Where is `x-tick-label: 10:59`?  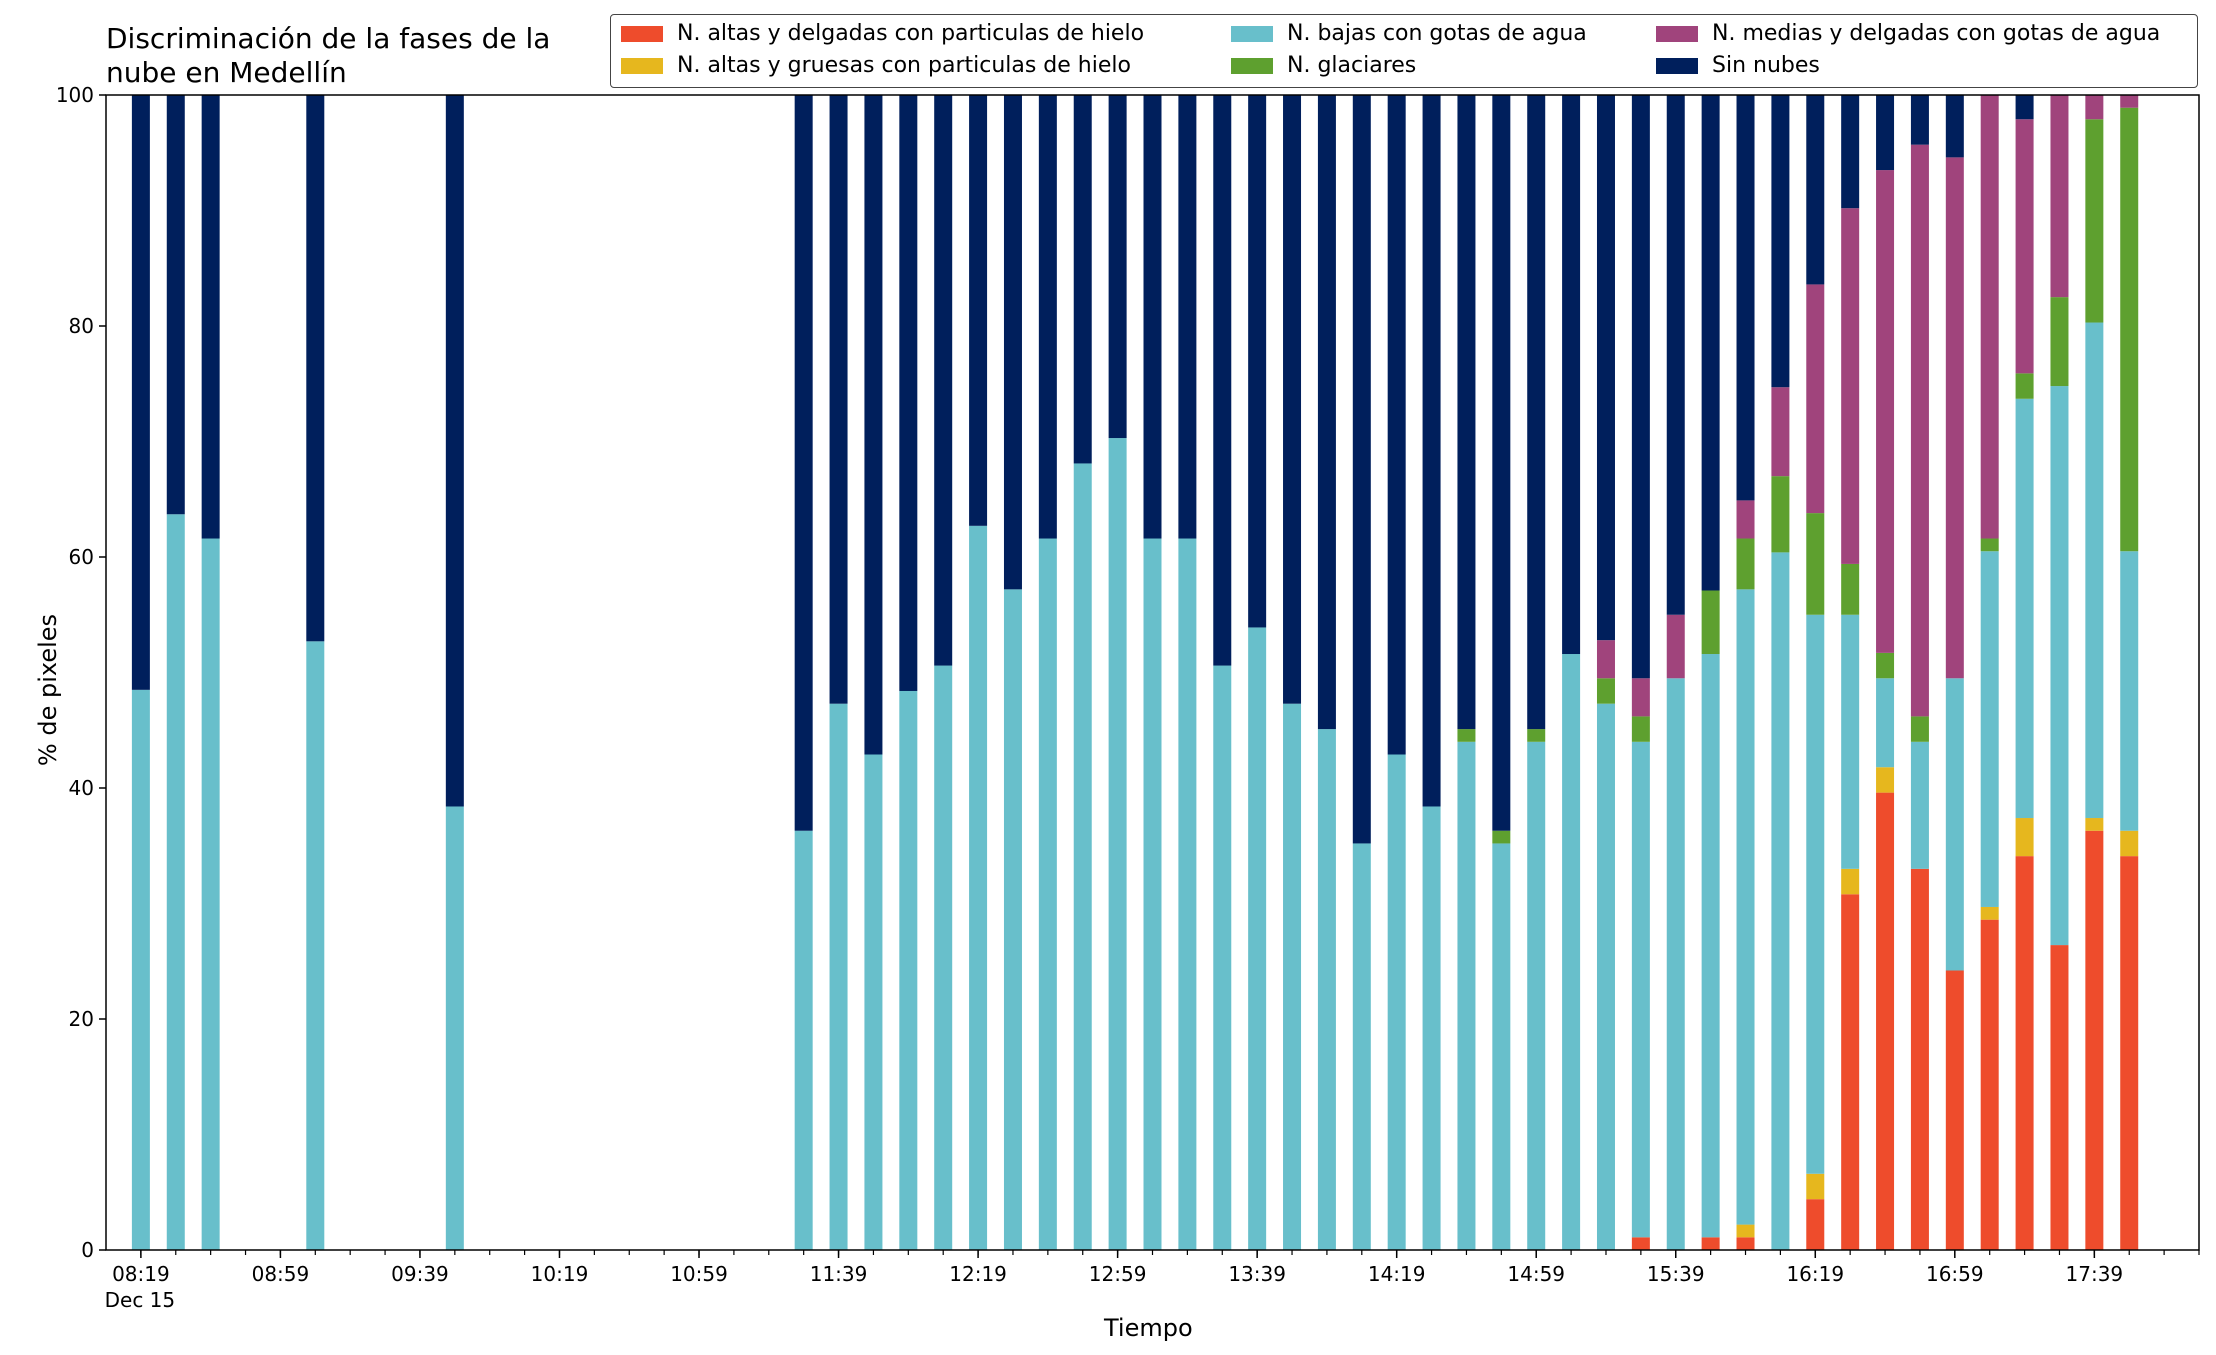
x-tick-label: 10:59 is located at coordinates (699, 1274).